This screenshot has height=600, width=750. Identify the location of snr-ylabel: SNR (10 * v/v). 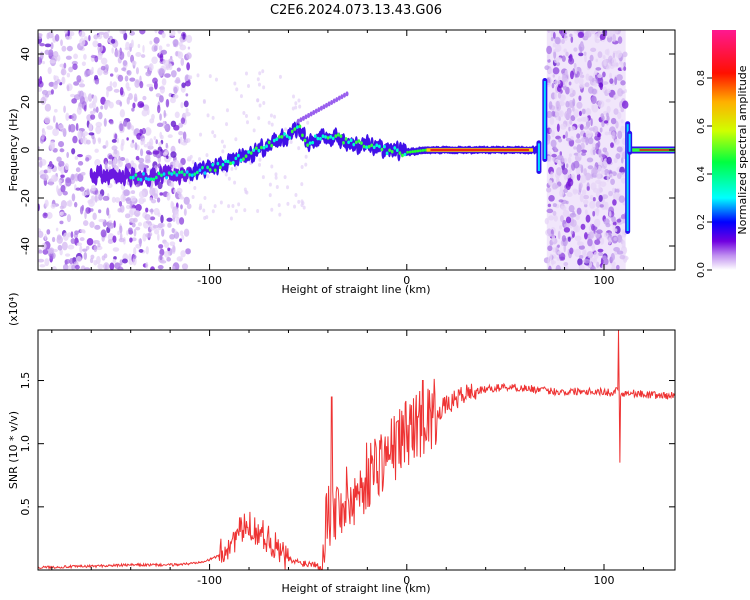
(13, 450).